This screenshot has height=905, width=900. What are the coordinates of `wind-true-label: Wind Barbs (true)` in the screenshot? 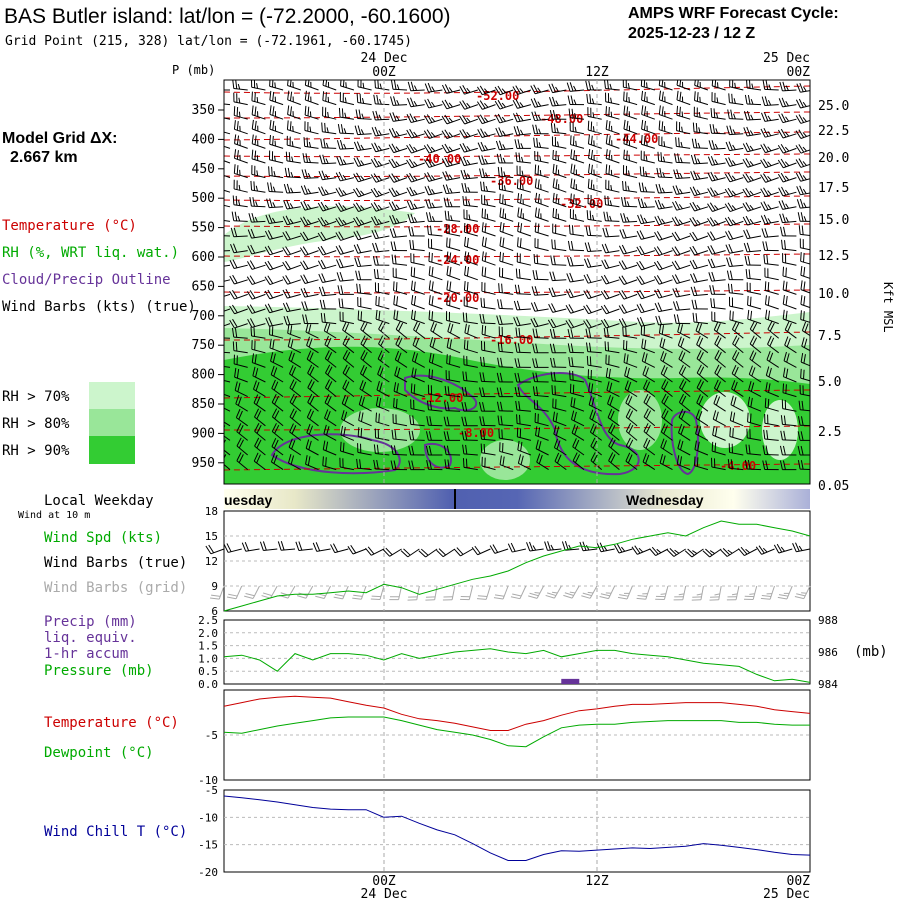 It's located at (115, 563).